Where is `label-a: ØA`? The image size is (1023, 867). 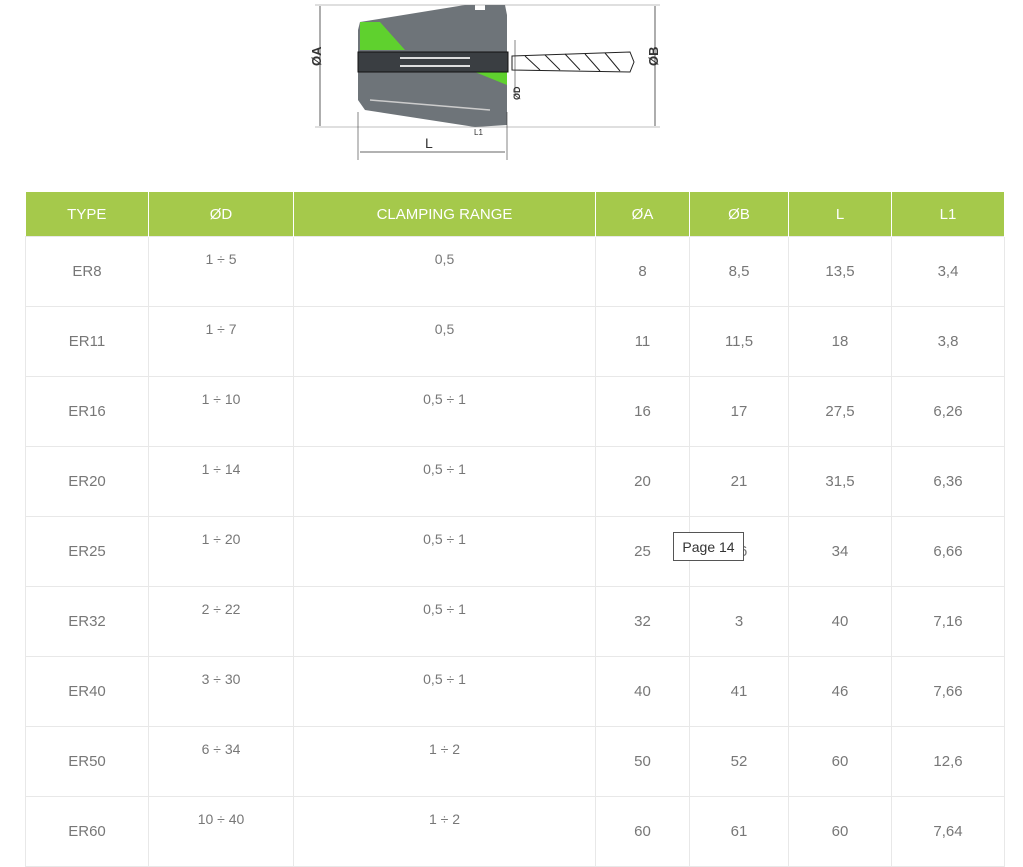 label-a: ØA is located at coordinates (316, 56).